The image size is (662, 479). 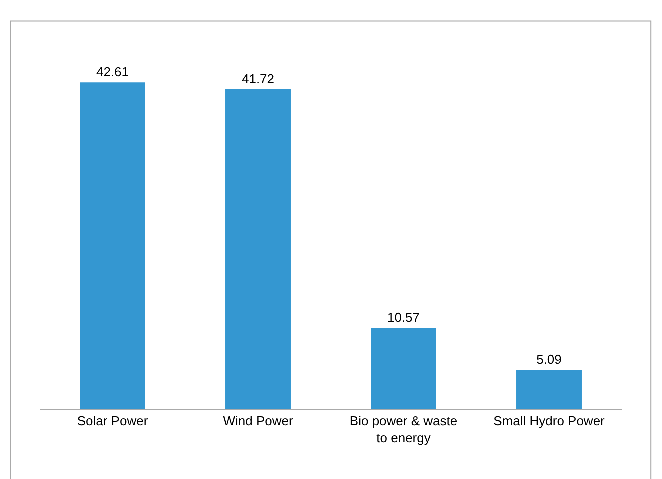 What do you see at coordinates (549, 360) in the screenshot?
I see `data-label: 5.09` at bounding box center [549, 360].